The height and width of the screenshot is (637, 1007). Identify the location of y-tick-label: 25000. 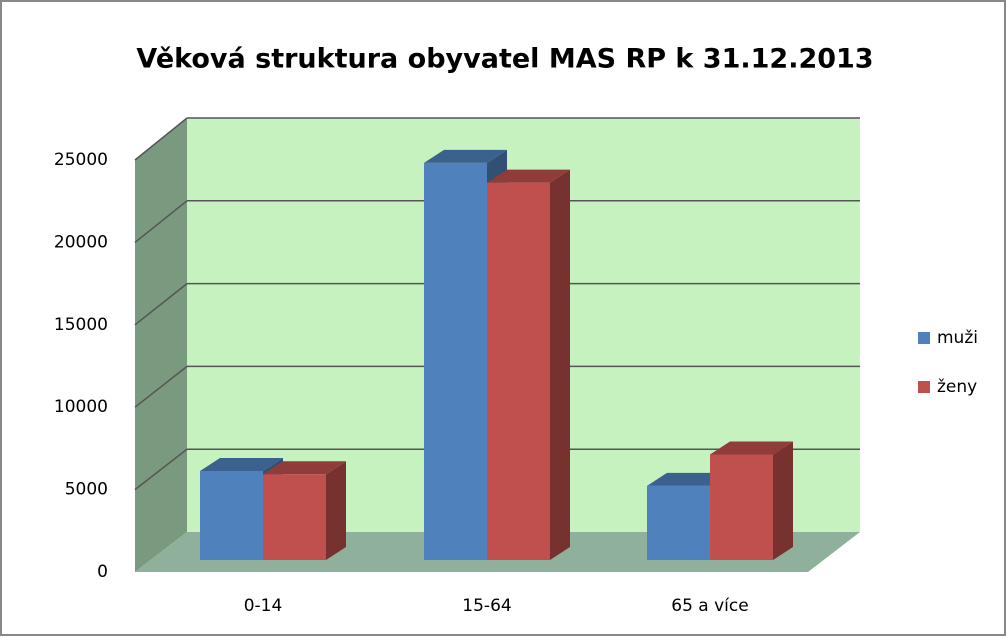
(81, 160).